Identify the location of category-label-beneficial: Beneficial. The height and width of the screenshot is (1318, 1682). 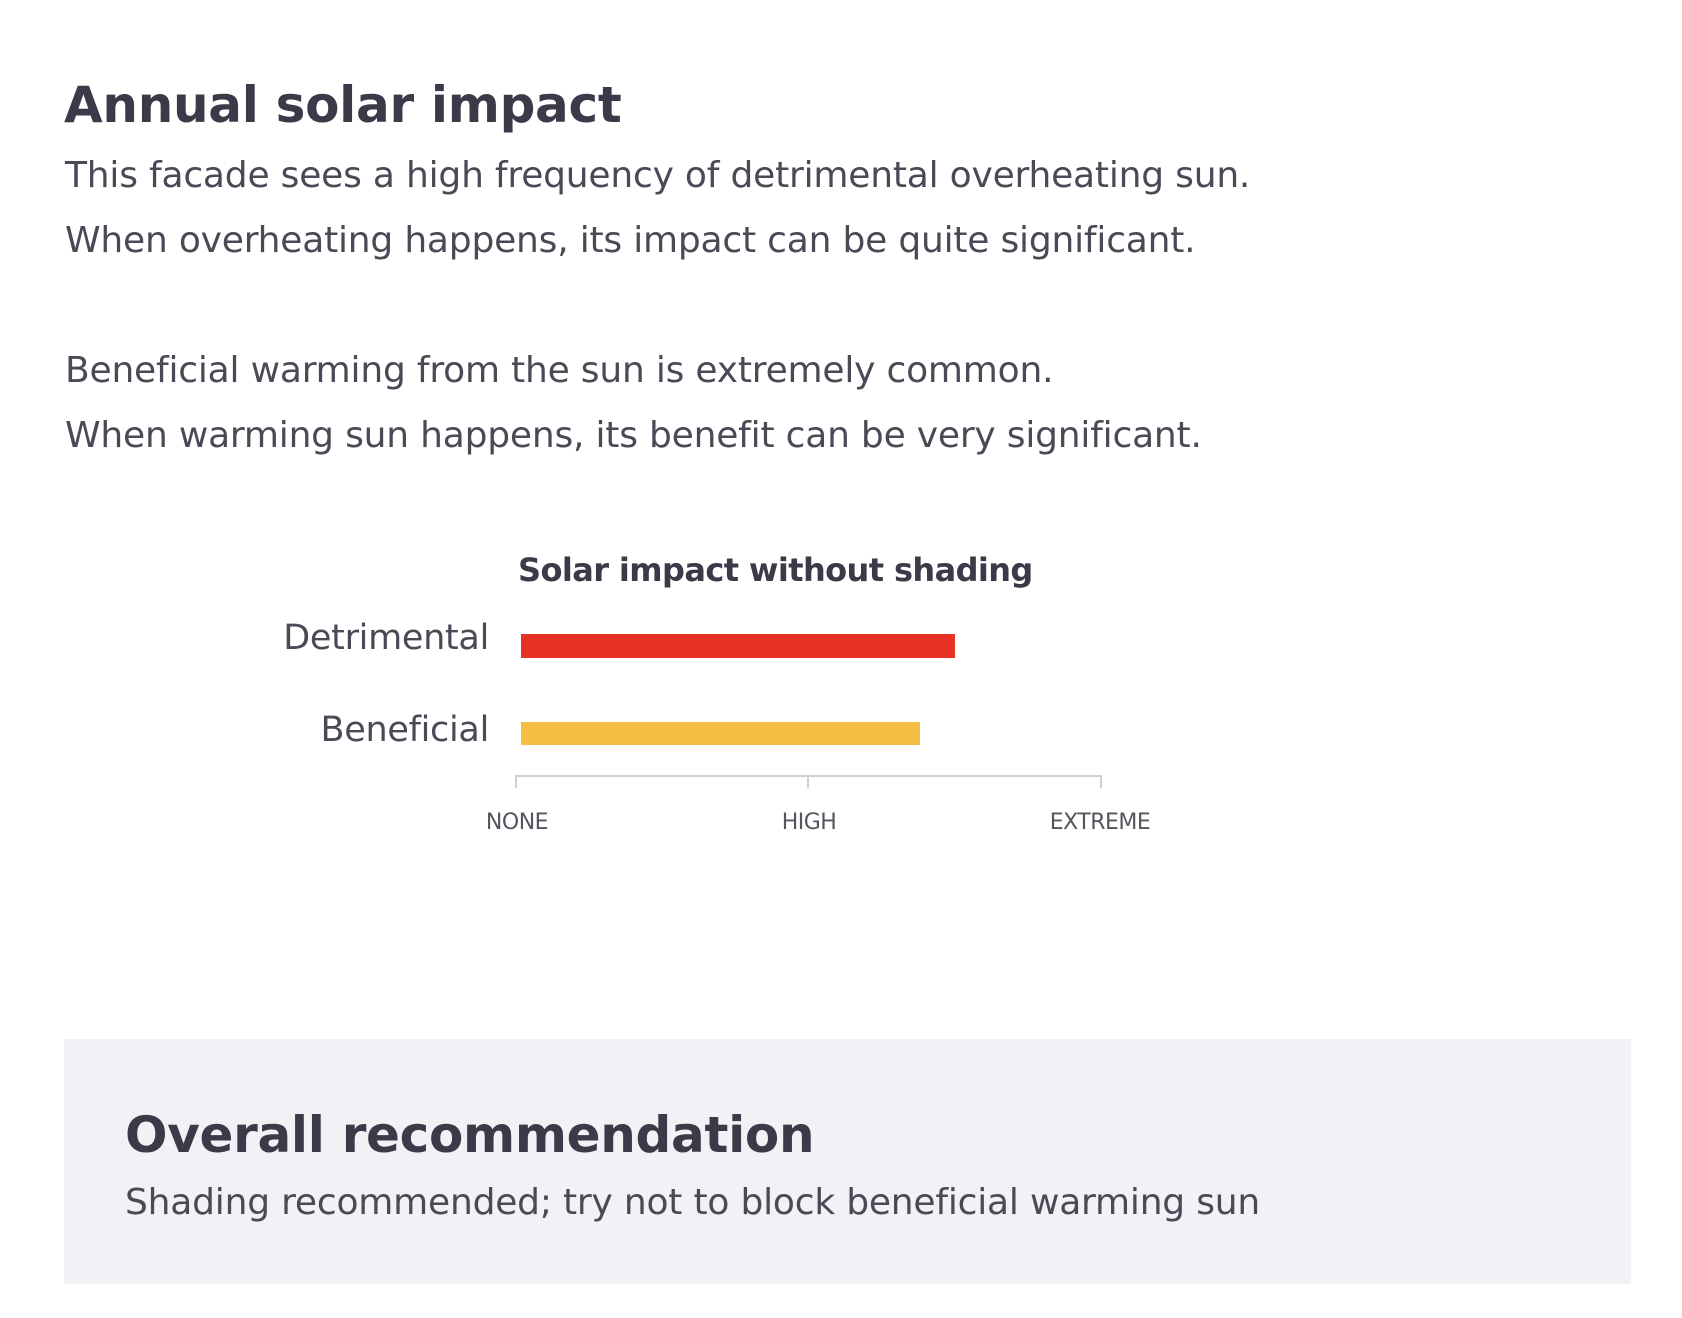
(405, 730).